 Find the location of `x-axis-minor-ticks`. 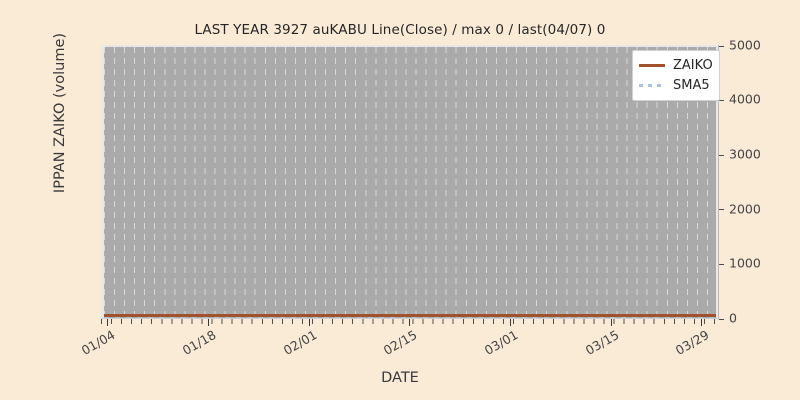

x-axis-minor-ticks is located at coordinates (410, 321).